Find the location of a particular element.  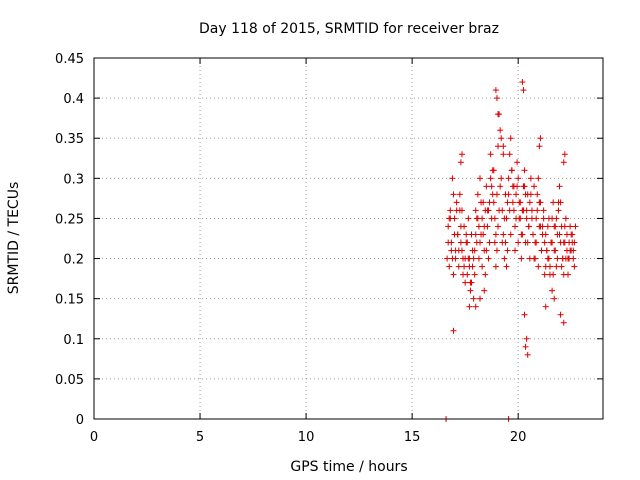

x-axis-label: GPS time / hours is located at coordinates (348, 467).